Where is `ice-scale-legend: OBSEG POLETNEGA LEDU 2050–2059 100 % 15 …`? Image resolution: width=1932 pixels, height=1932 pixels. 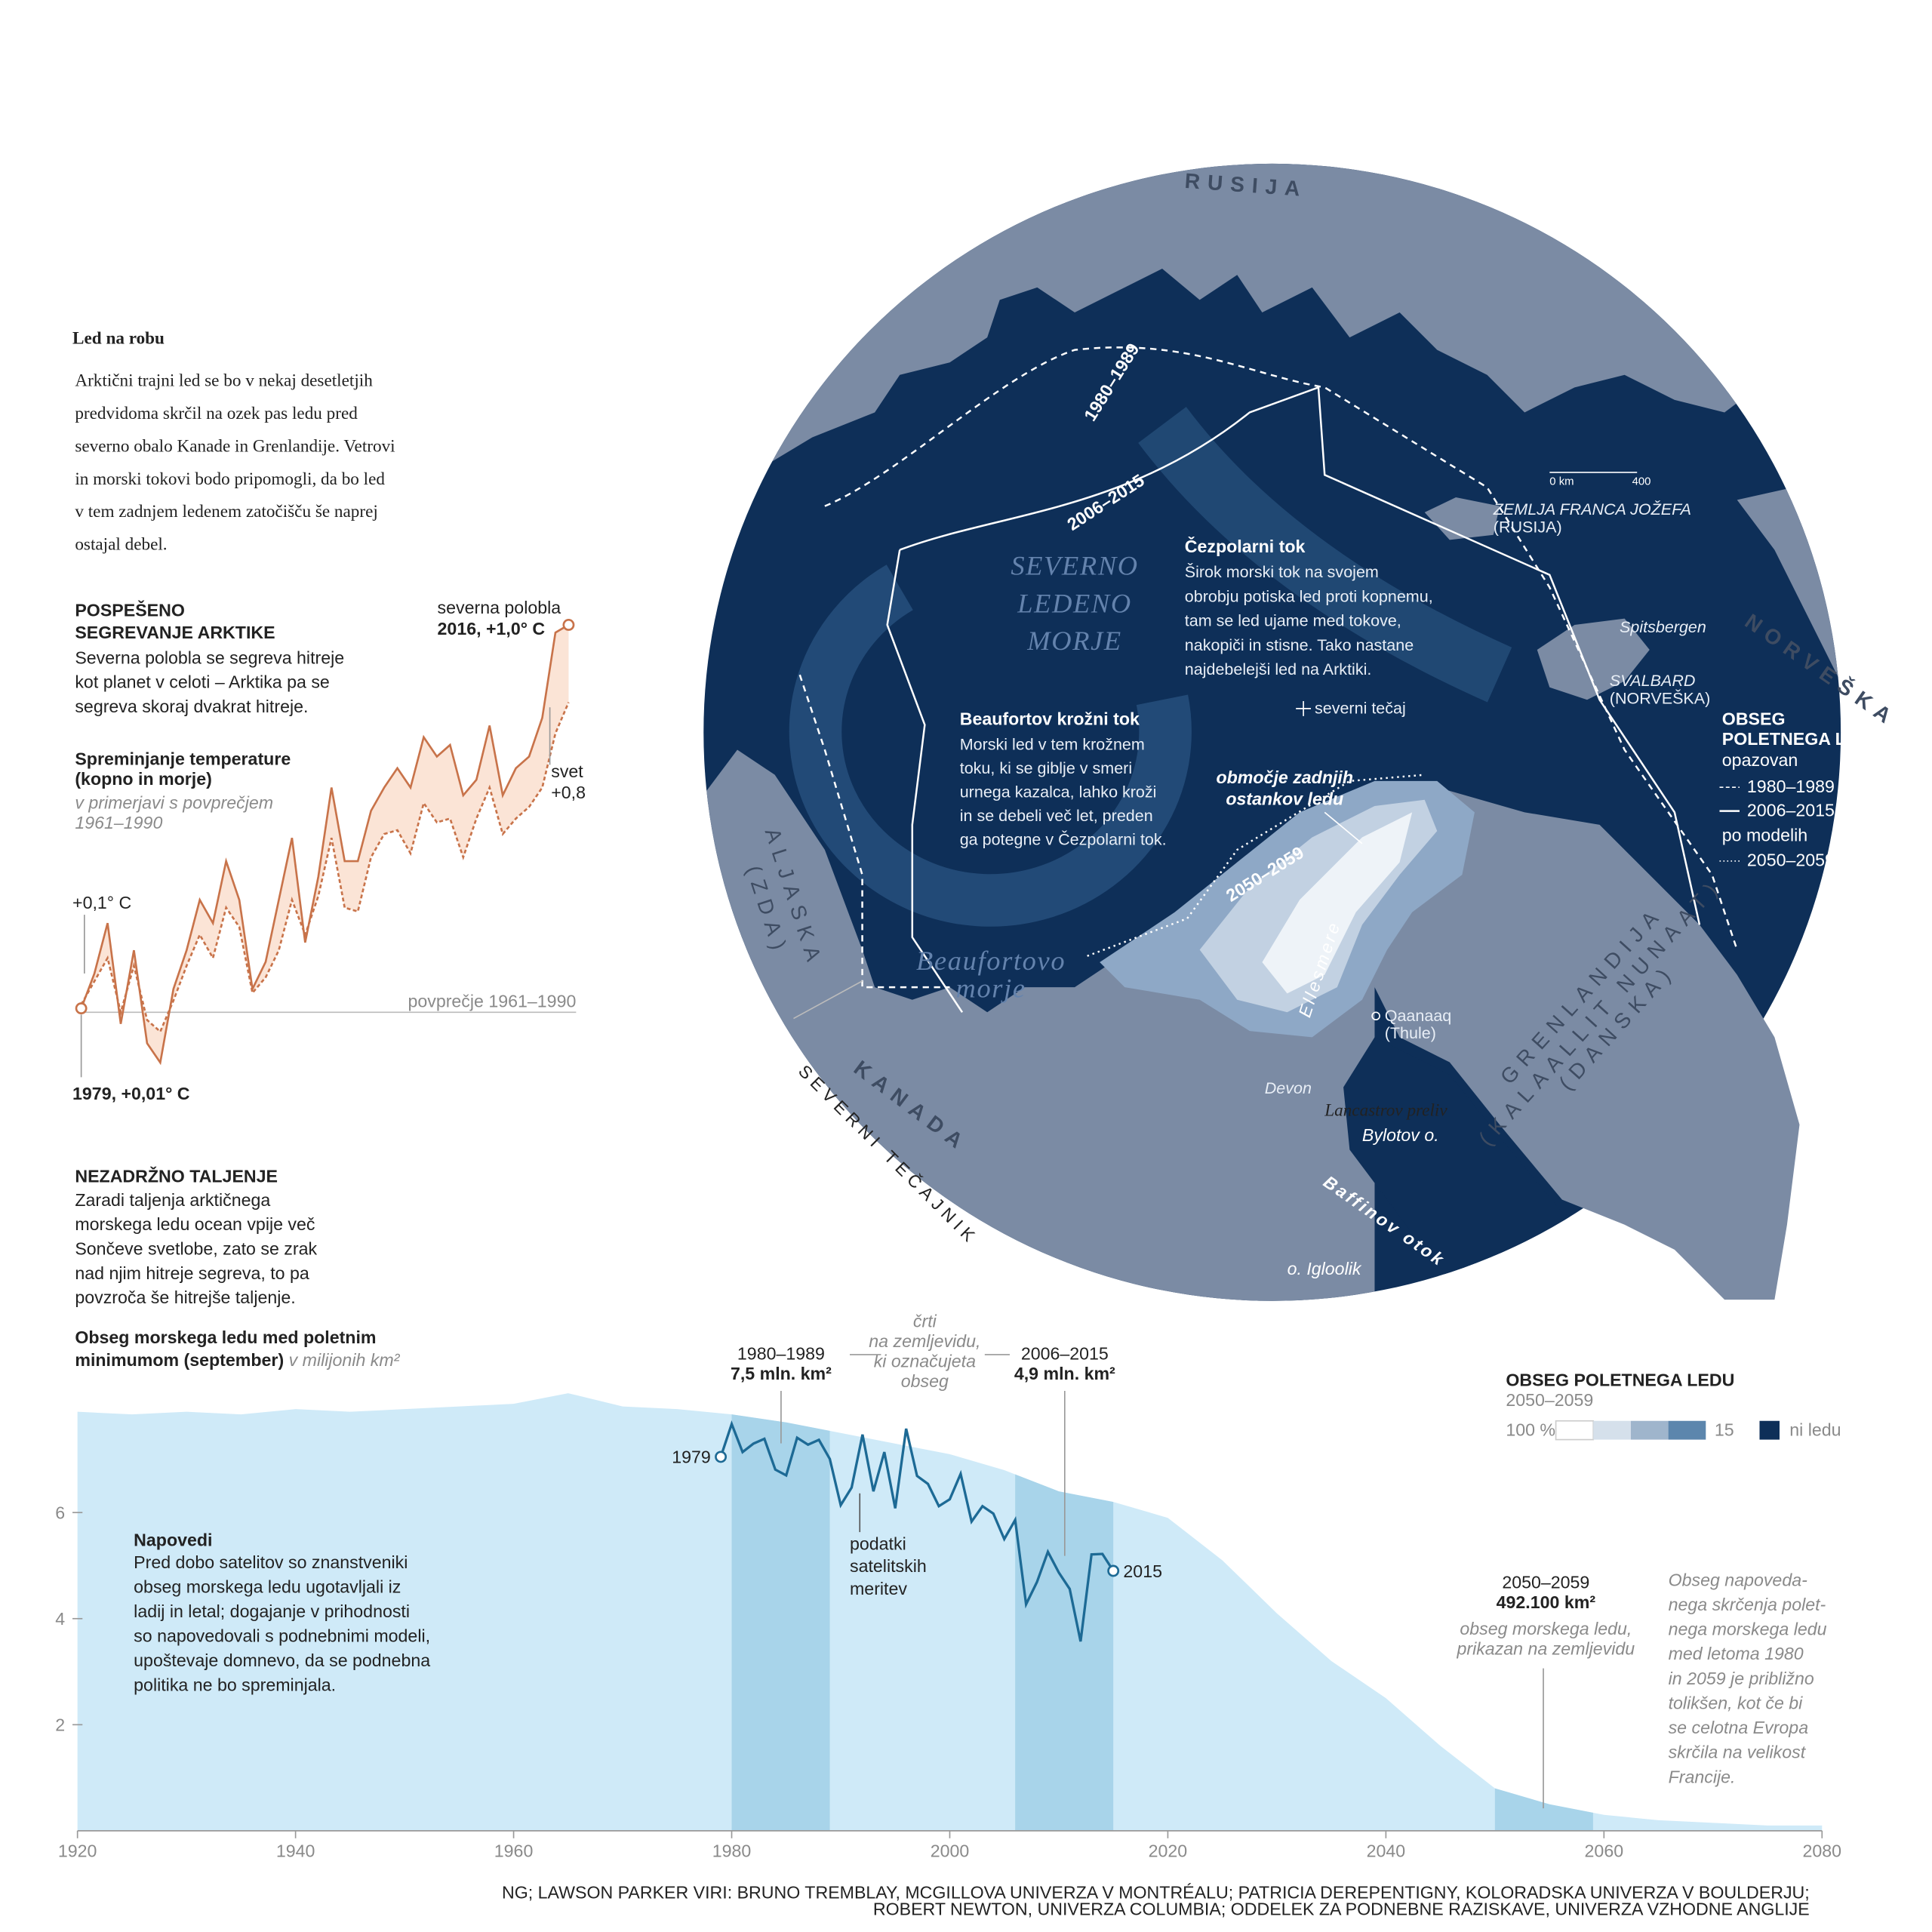
ice-scale-legend: OBSEG POLETNEGA LEDU 2050–2059 100 % 15 … is located at coordinates (1673, 1405).